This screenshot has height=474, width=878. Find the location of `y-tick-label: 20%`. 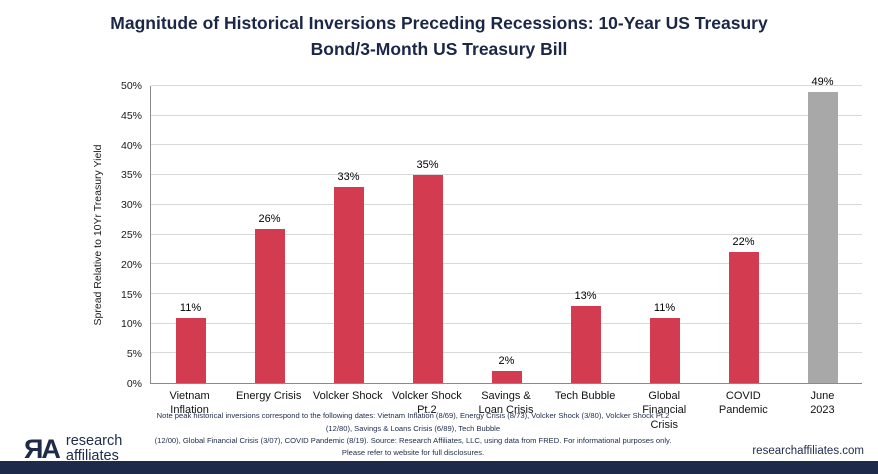

y-tick-label: 20% is located at coordinates (131, 264).